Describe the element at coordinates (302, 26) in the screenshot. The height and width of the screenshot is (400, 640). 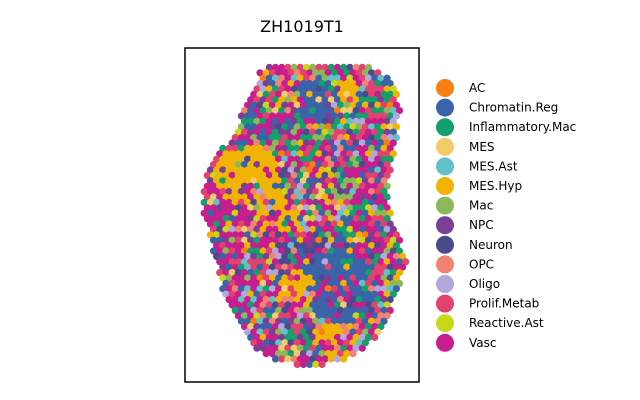
I see `chart-title: ZH1019T1` at that location.